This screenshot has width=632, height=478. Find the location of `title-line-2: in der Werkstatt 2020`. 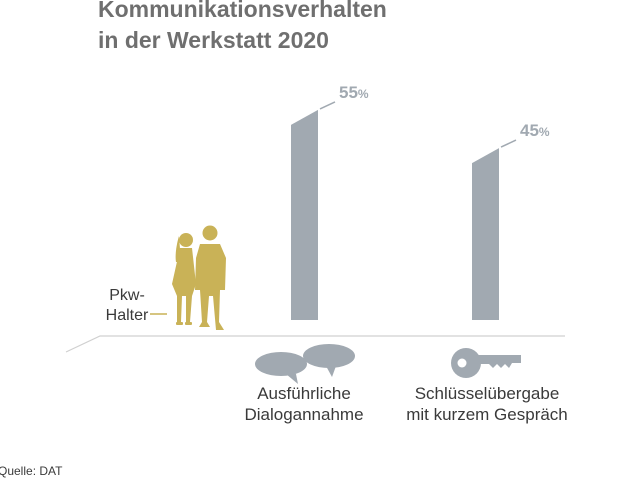

title-line-2: in der Werkstatt 2020 is located at coordinates (213, 40).